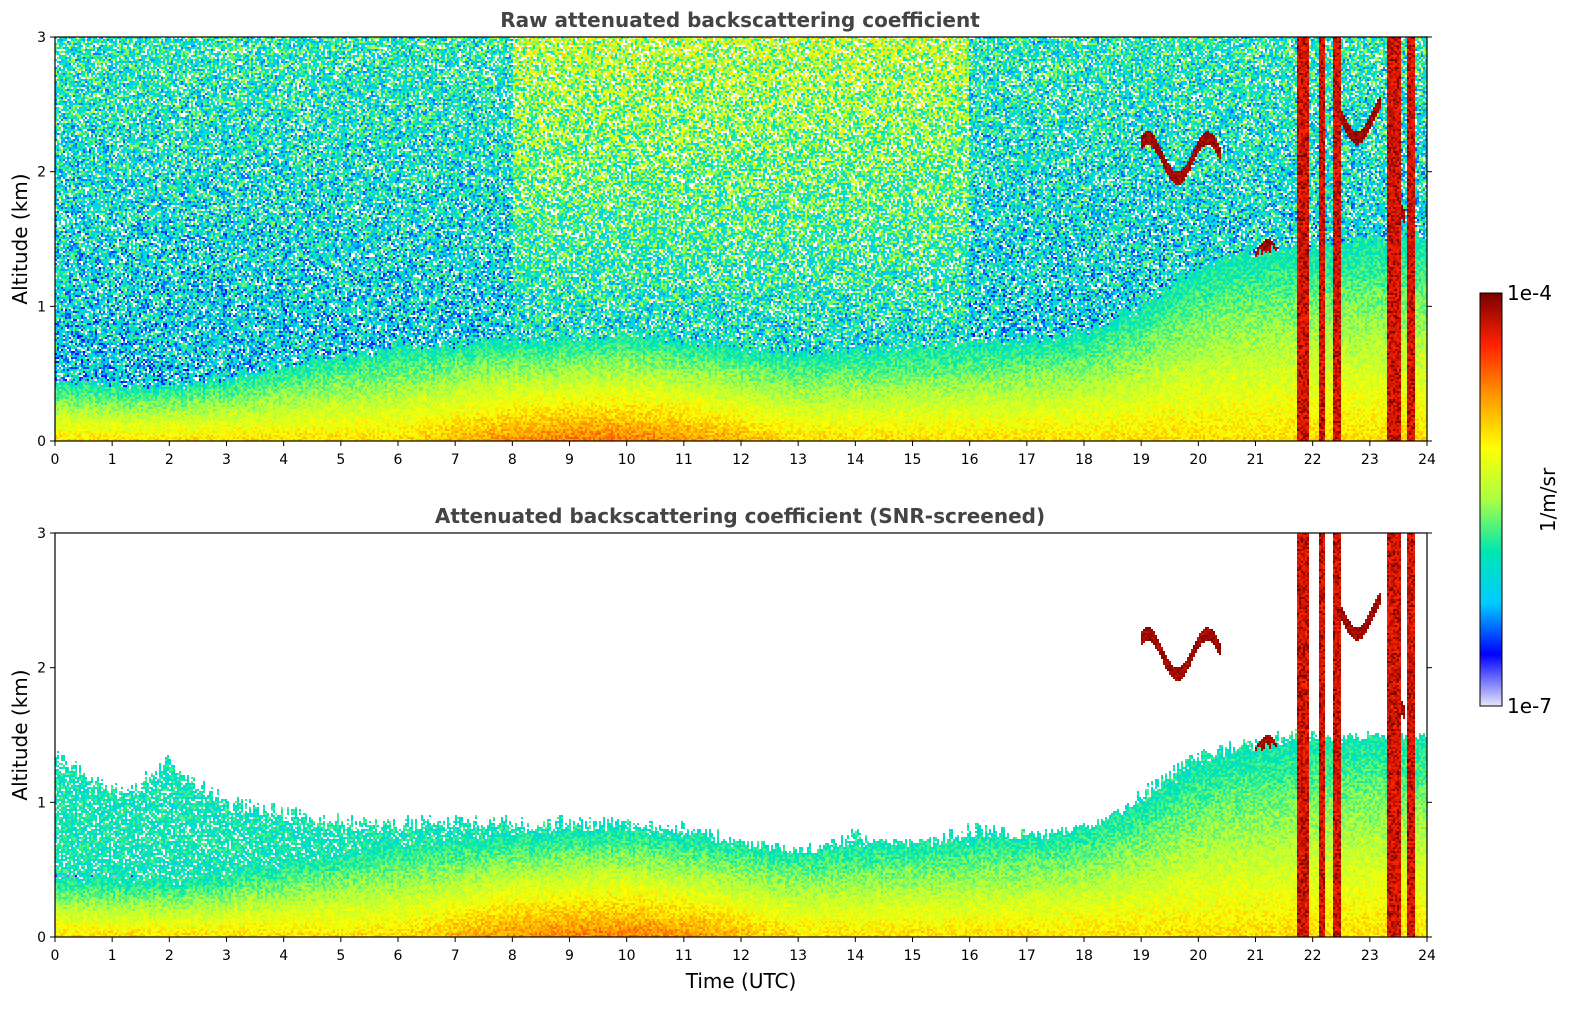 The width and height of the screenshot is (1595, 1020). What do you see at coordinates (1529, 293) in the screenshot?
I see `colorbar-max-label: 1e-4` at bounding box center [1529, 293].